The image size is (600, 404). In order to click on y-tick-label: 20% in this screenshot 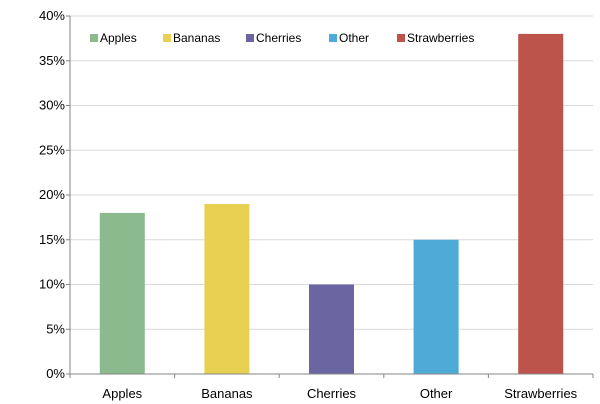, I will do `click(52, 194)`.